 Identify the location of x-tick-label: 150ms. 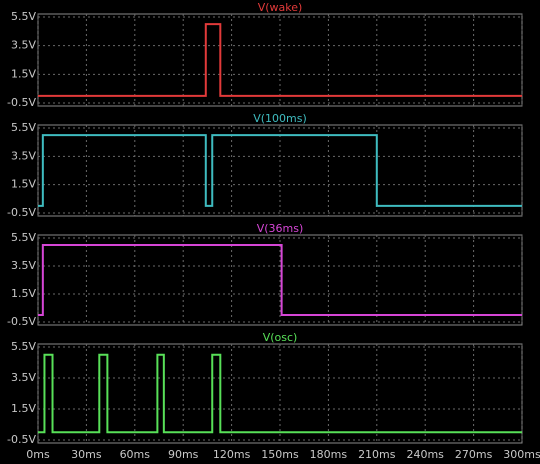
(280, 454).